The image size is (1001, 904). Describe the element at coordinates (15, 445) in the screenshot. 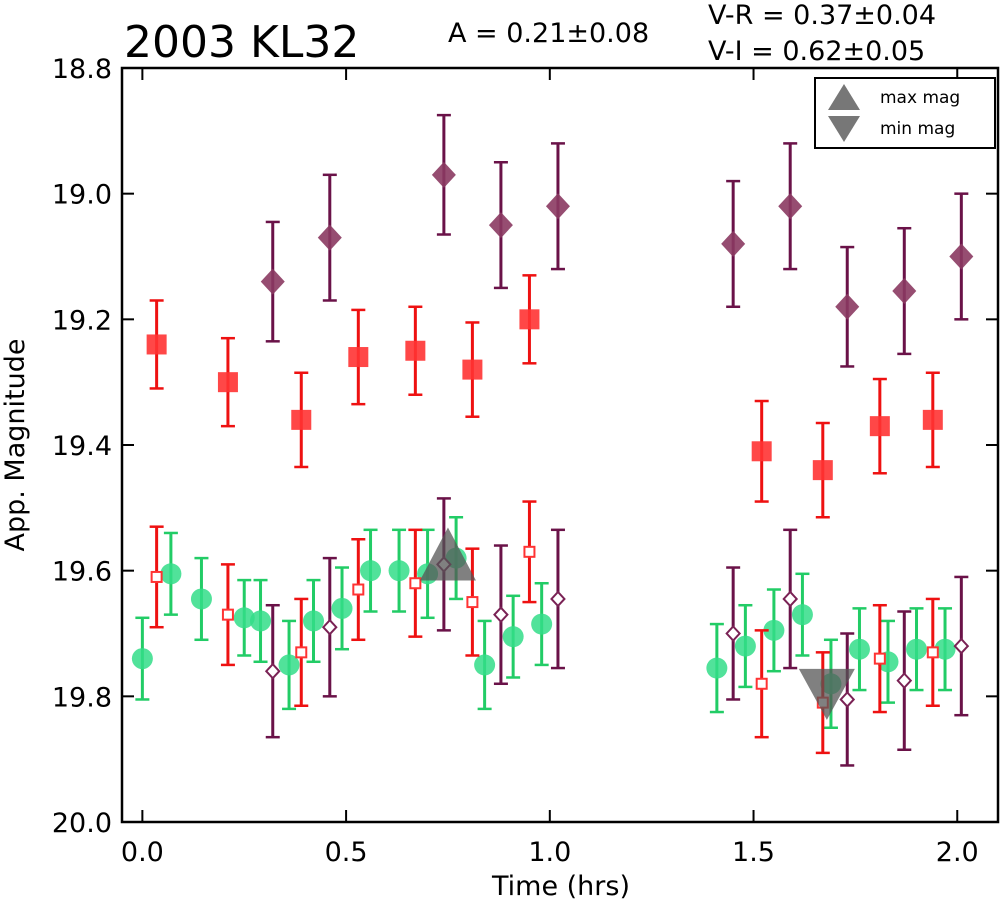

I see `y-axis-label: App. Magnitude` at that location.